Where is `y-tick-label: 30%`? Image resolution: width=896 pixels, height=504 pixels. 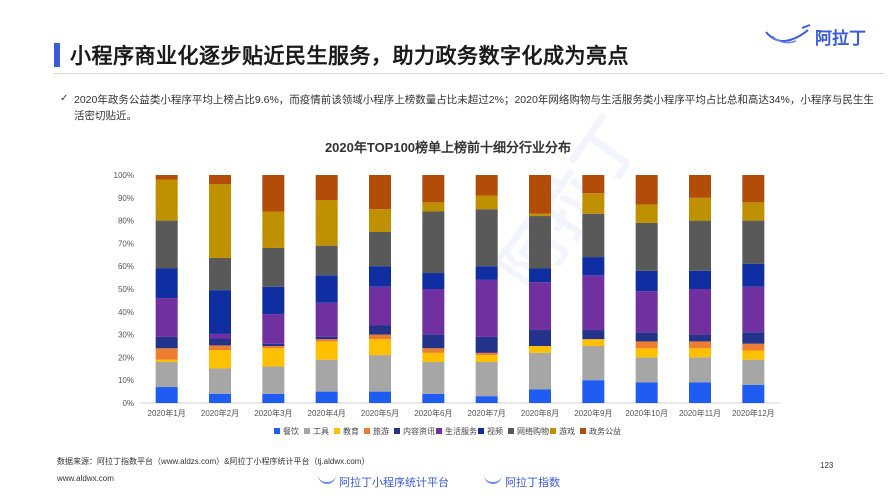
y-tick-label: 30% is located at coordinates (126, 335).